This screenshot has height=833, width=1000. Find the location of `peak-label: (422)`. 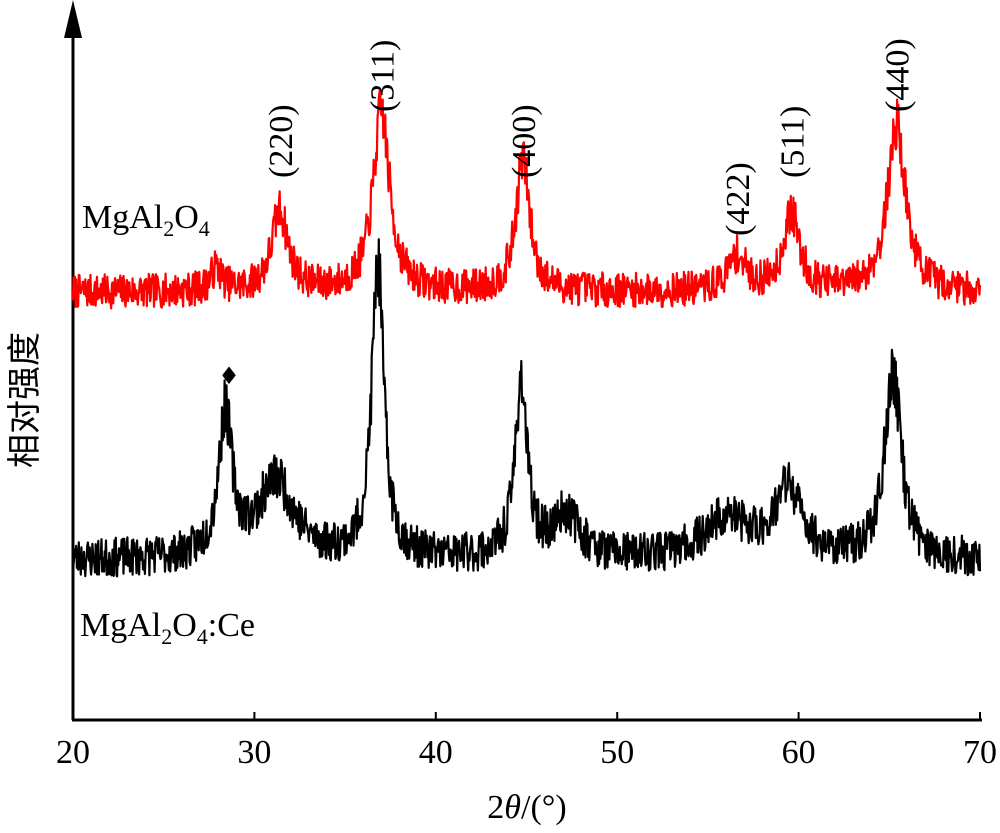

peak-label: (422) is located at coordinates (738, 199).